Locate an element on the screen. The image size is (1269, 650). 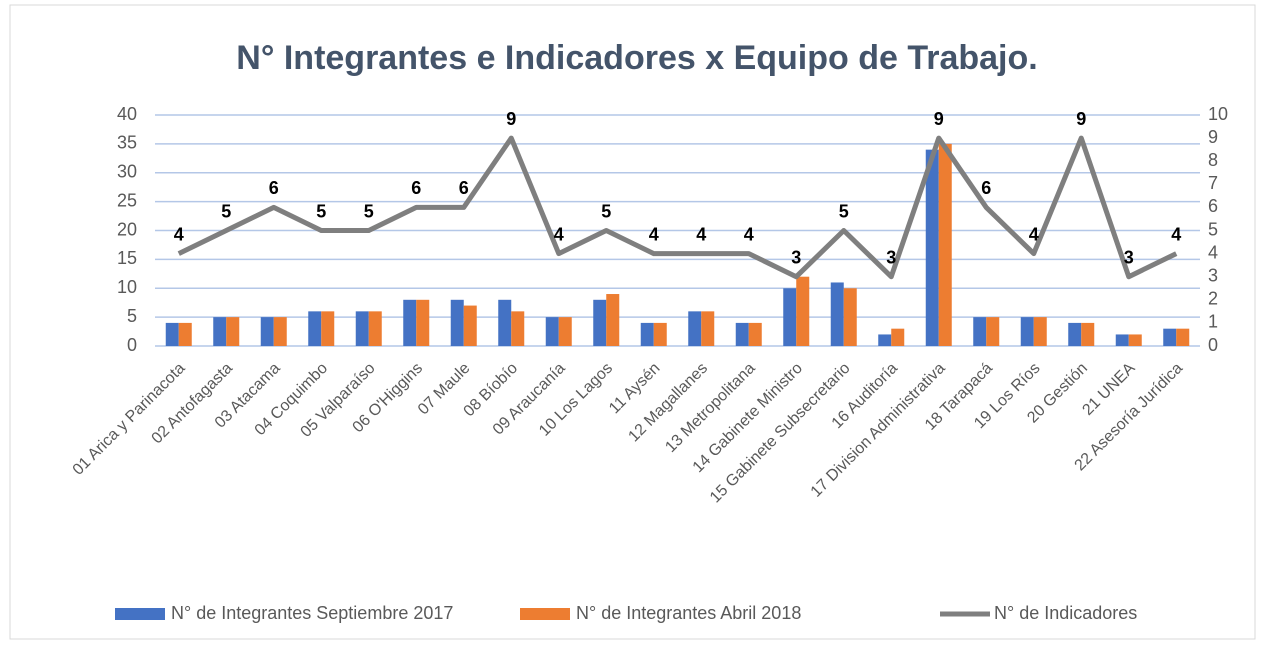
y-tick-label: 40 is located at coordinates (127, 114).